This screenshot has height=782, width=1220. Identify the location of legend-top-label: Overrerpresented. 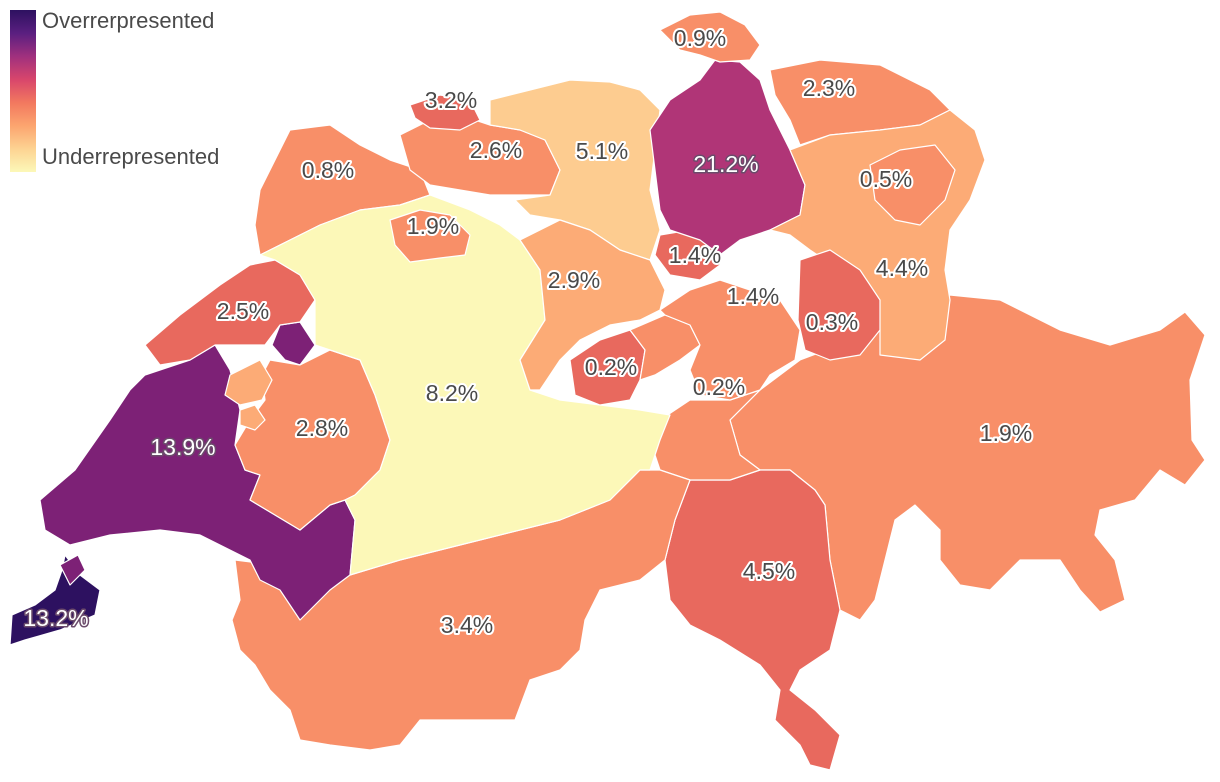
(128, 20).